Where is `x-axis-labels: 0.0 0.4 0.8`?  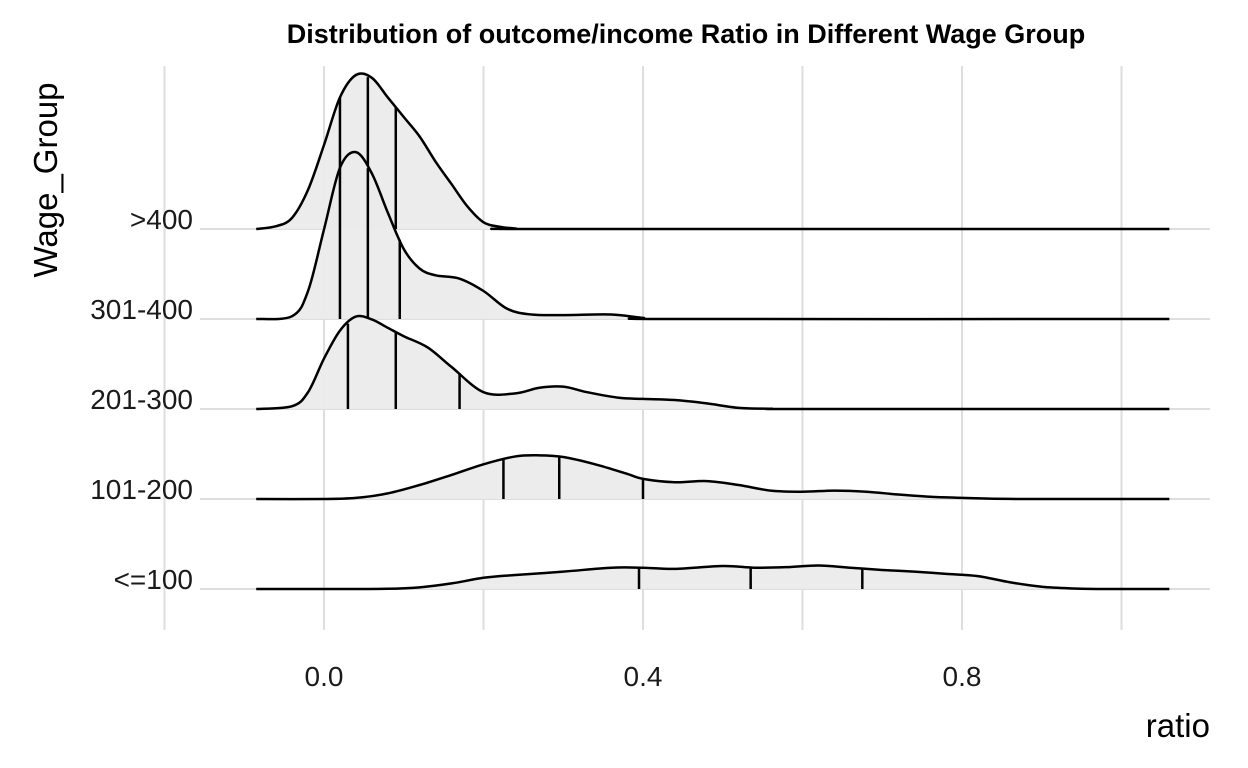
x-axis-labels: 0.0 0.4 0.8 is located at coordinates (643, 676).